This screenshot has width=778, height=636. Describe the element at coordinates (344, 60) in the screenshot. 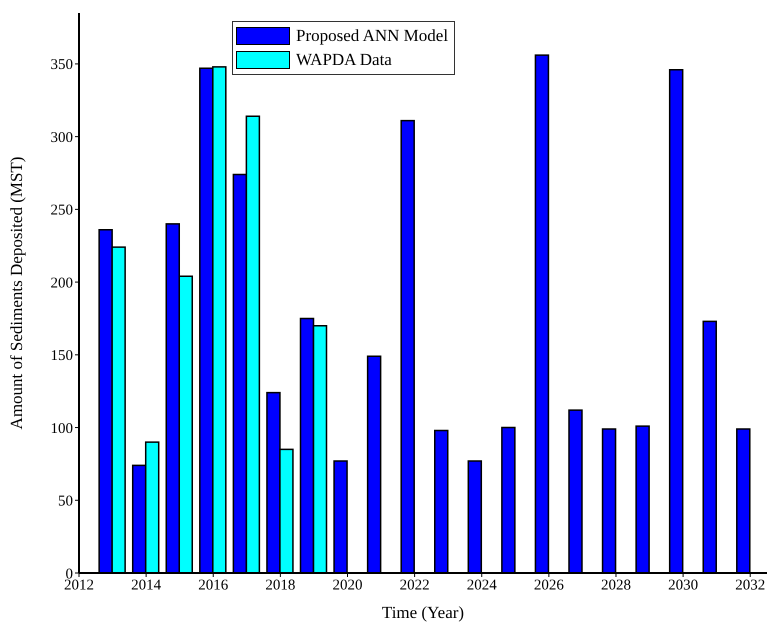

I see `legend-label: WAPDA Data` at that location.